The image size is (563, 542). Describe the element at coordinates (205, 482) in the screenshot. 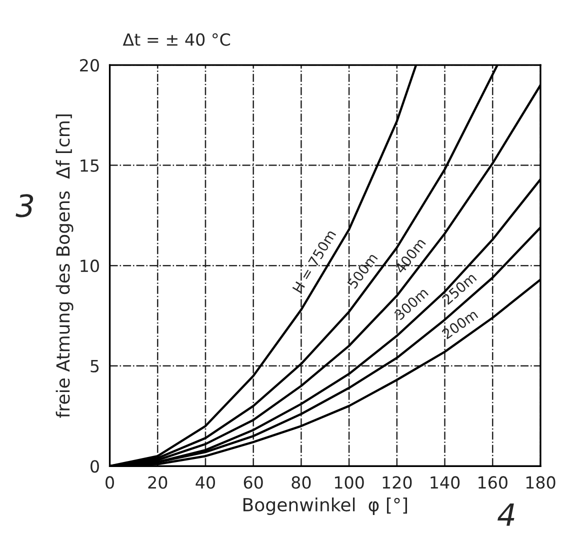

I see `x-tick-label: 40` at that location.